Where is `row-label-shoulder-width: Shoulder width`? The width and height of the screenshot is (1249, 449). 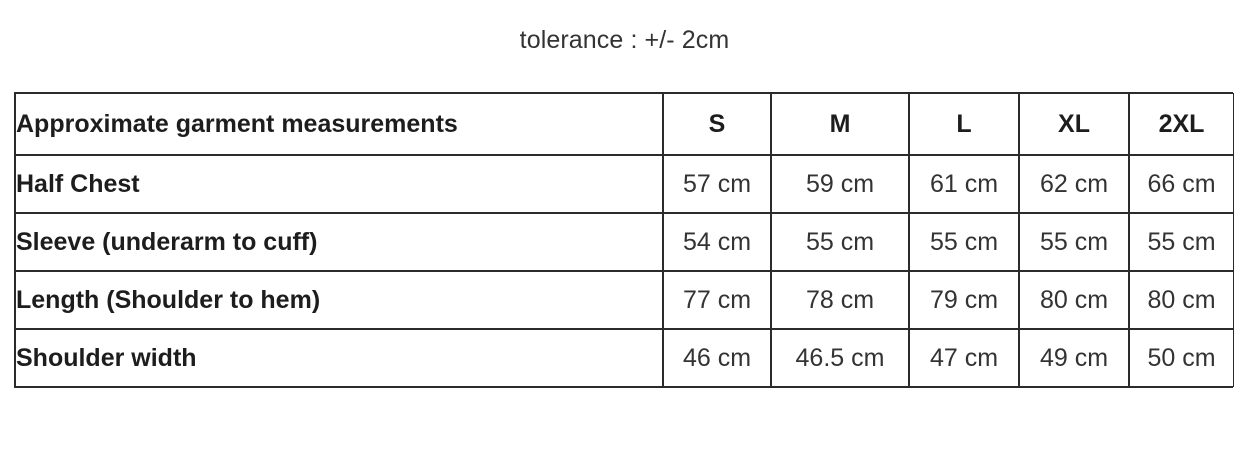 row-label-shoulder-width: Shoulder width is located at coordinates (339, 358).